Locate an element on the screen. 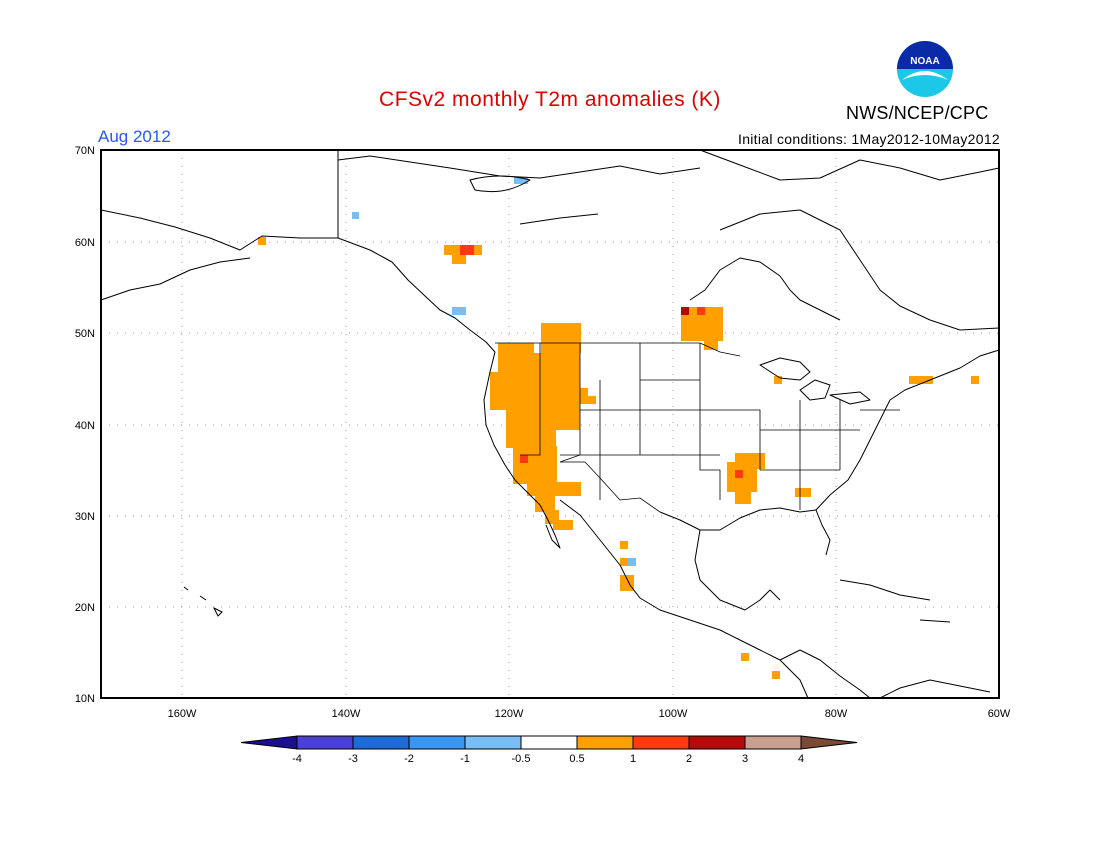 Image resolution: width=1100 pixels, height=850 pixels. colorbar-tick-label: -3 is located at coordinates (353, 759).